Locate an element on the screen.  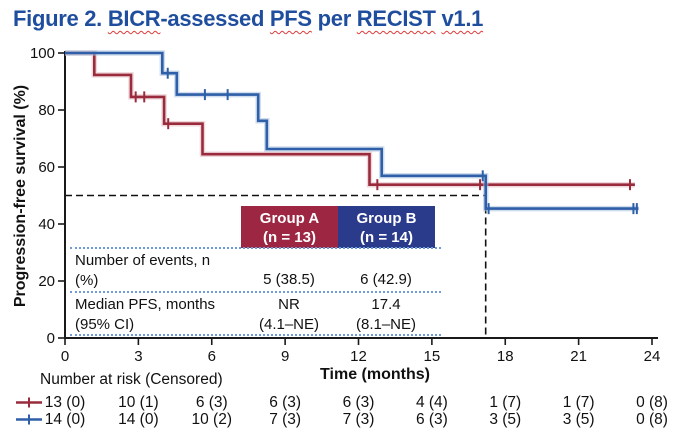
risk-count: 10 (2) is located at coordinates (212, 419).